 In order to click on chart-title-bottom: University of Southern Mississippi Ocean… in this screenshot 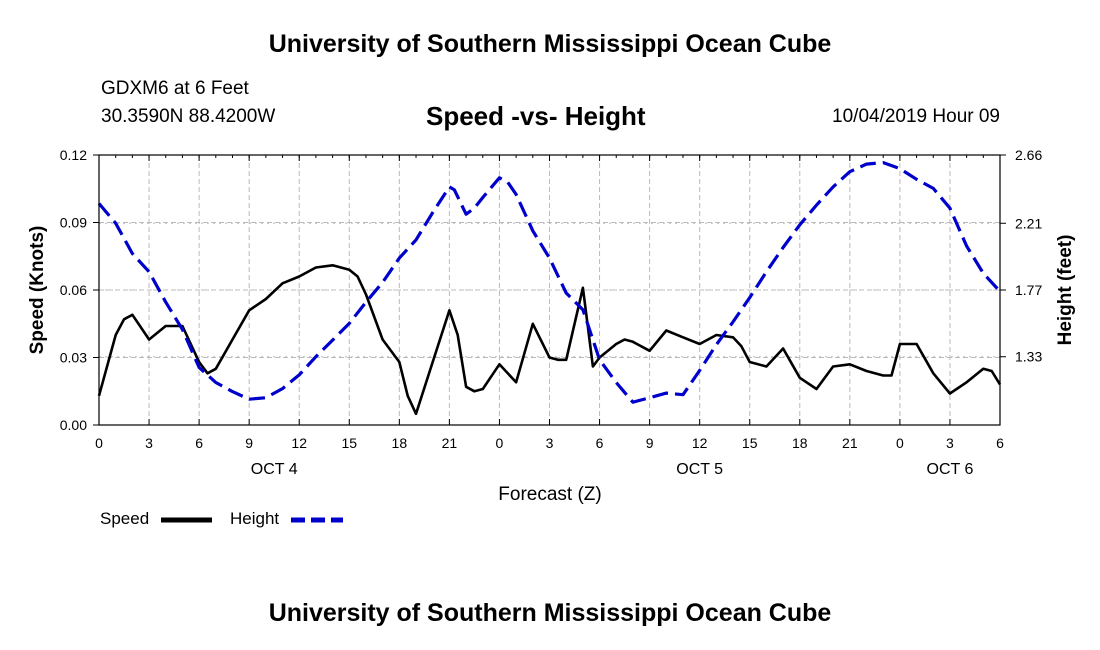, I will do `click(550, 613)`.